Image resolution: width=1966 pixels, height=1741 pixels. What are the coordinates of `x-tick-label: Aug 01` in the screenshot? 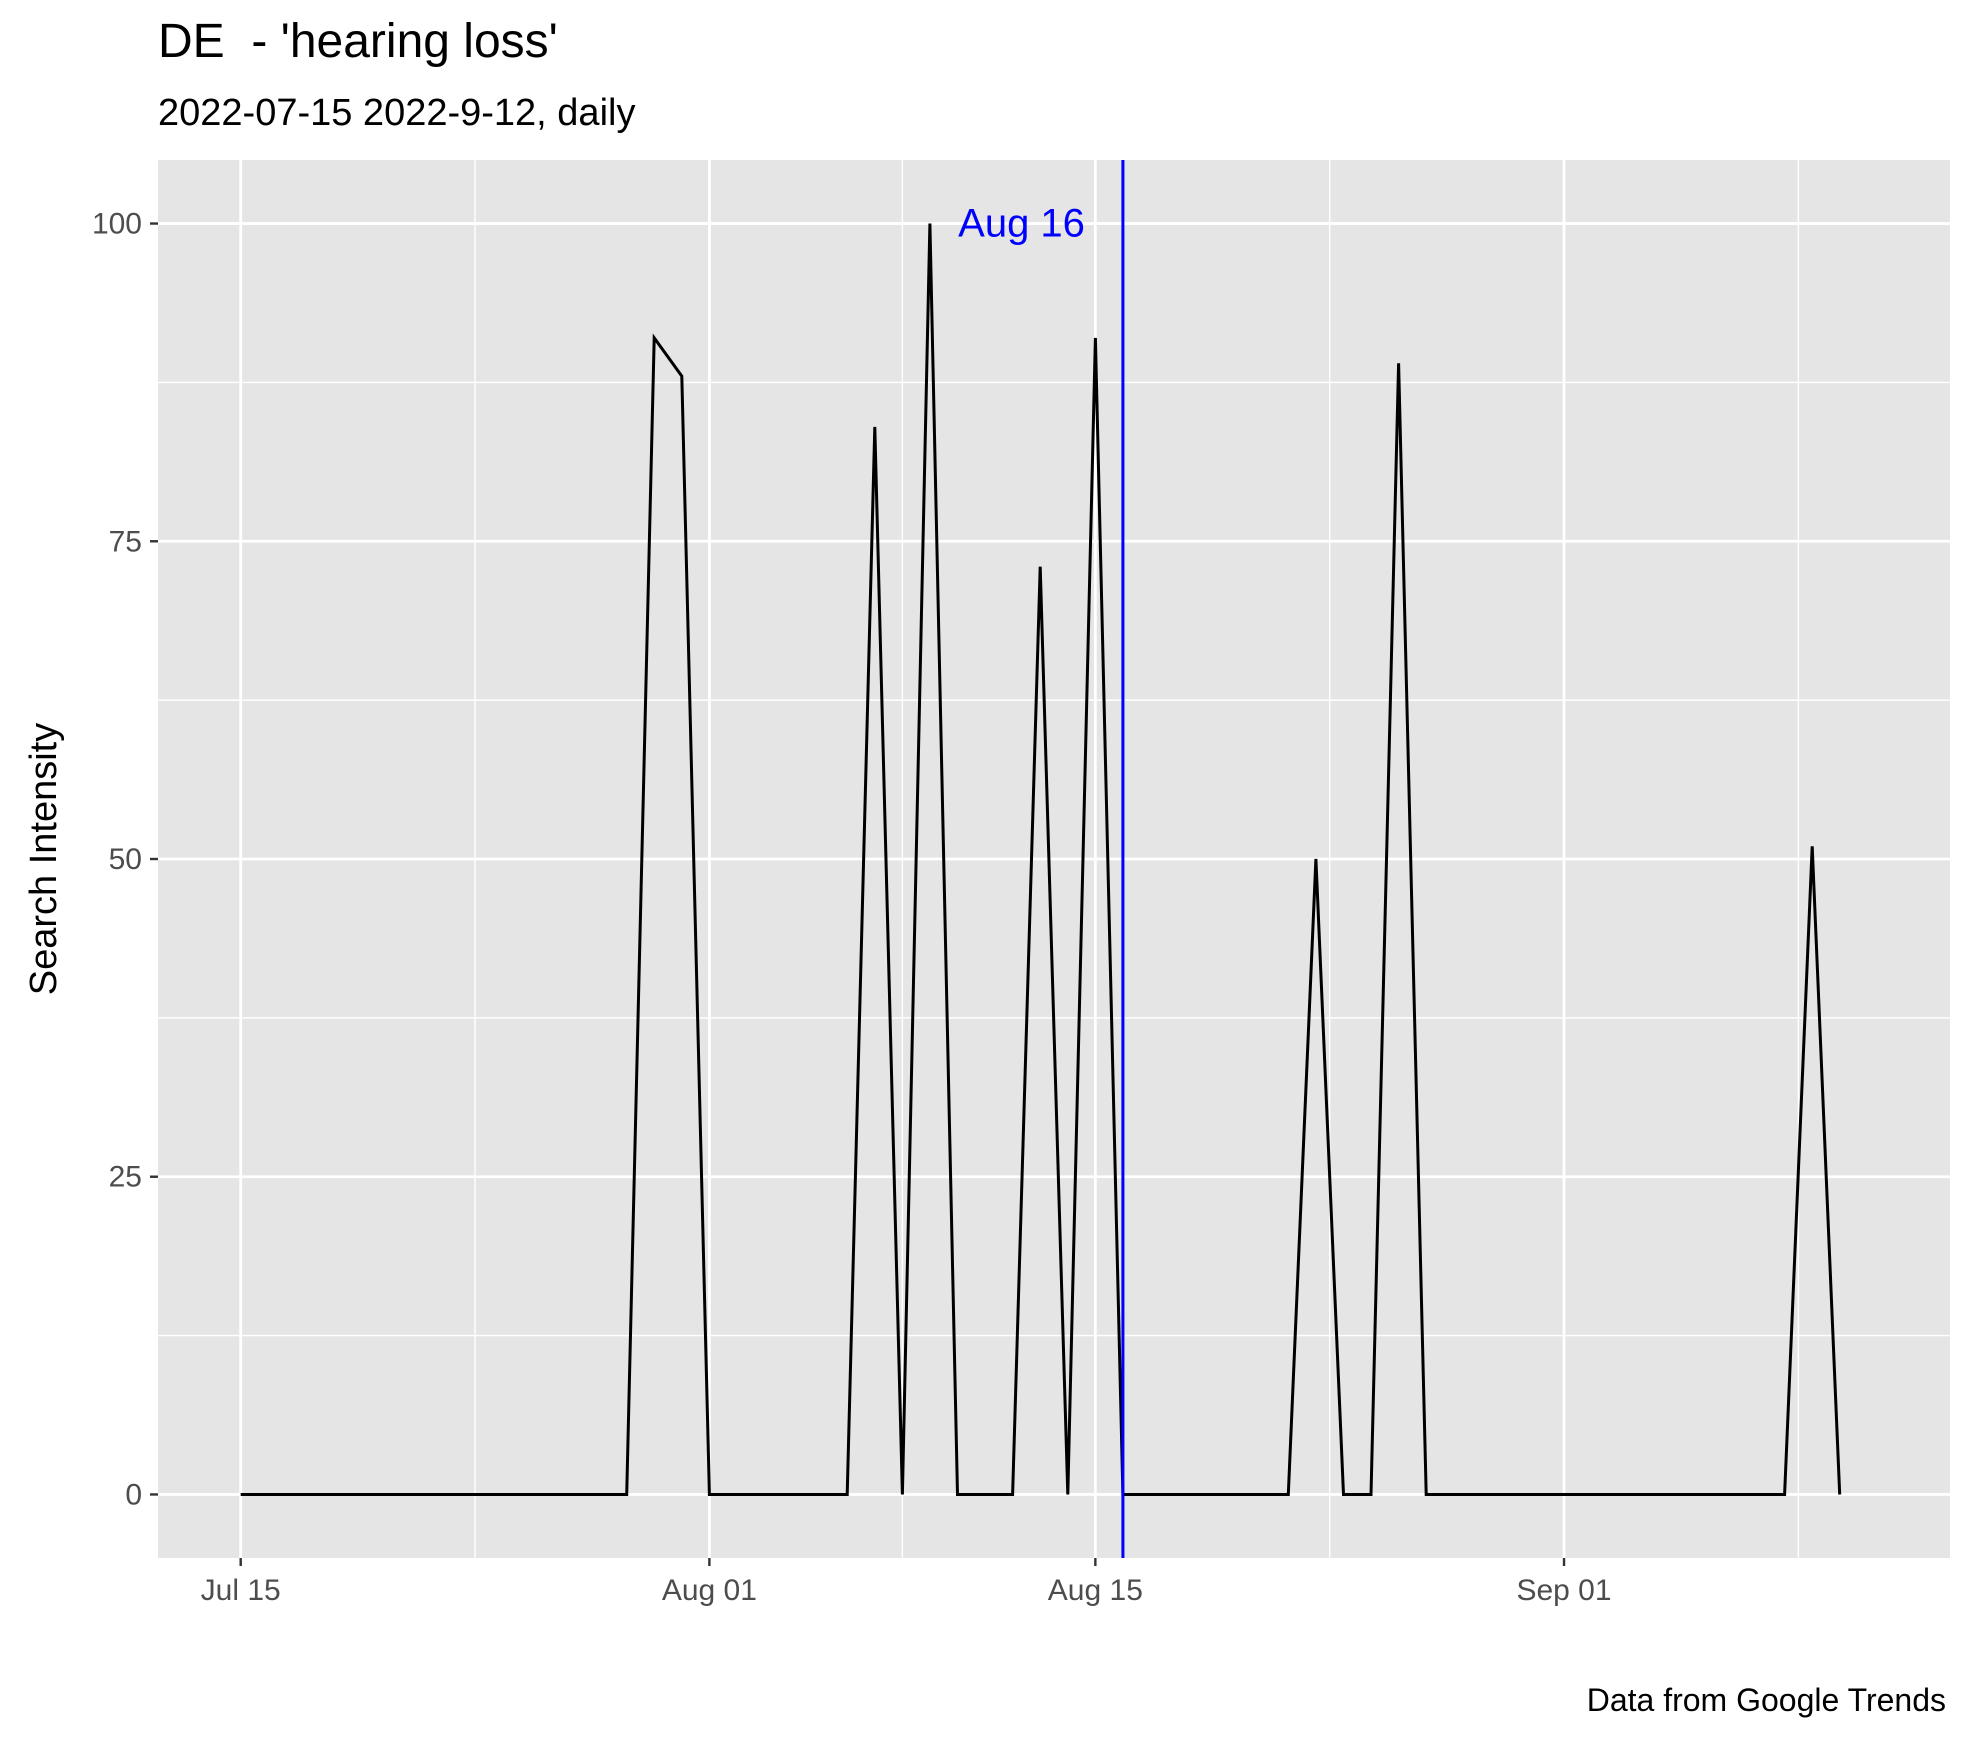 It's located at (709, 1590).